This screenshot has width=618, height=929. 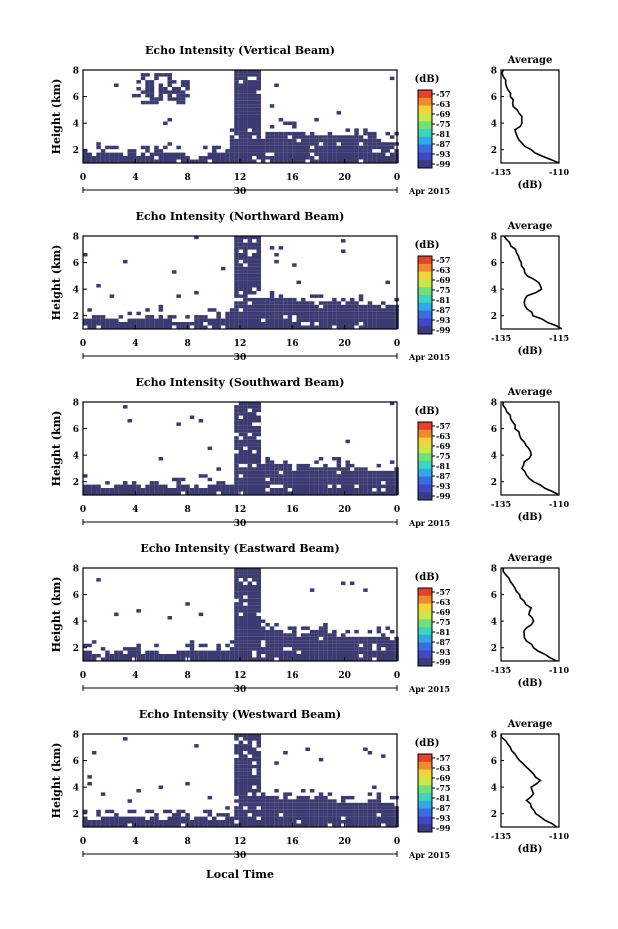 What do you see at coordinates (76, 623) in the screenshot?
I see `y-tick-label: 4` at bounding box center [76, 623].